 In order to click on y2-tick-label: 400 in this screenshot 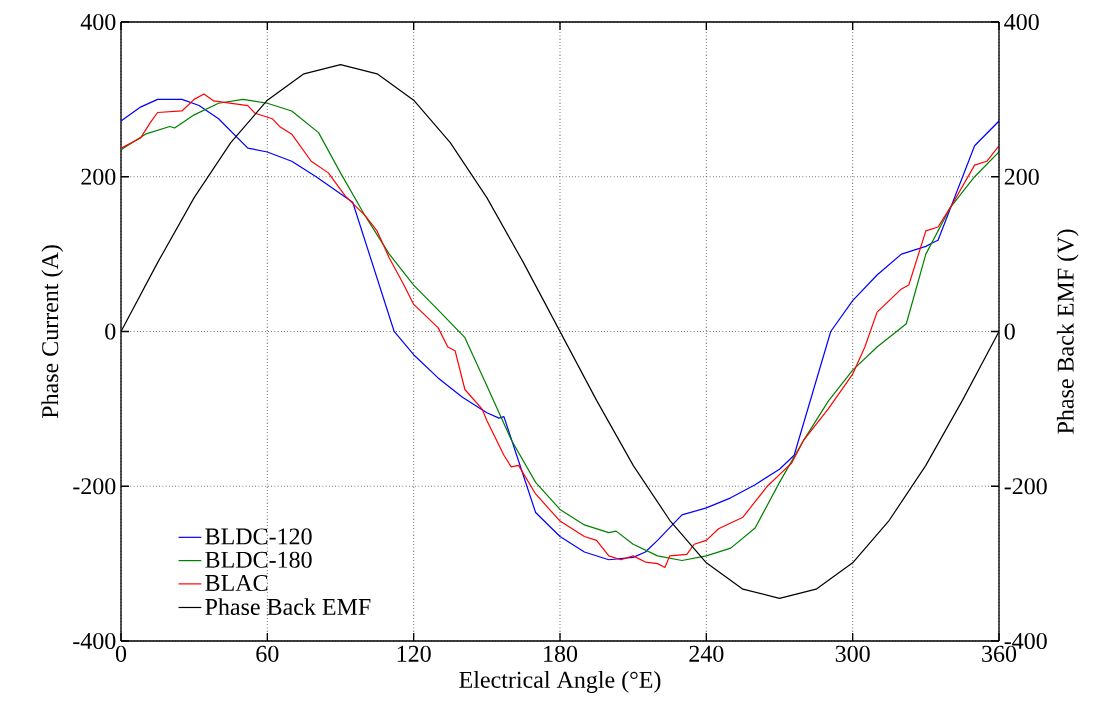, I will do `click(1021, 22)`.